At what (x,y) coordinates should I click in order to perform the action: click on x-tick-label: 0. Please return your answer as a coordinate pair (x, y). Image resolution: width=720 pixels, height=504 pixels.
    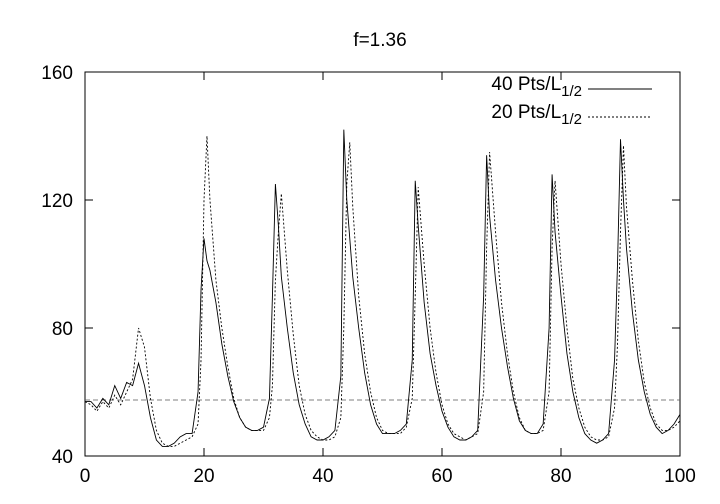
    Looking at the image, I should click on (85, 476).